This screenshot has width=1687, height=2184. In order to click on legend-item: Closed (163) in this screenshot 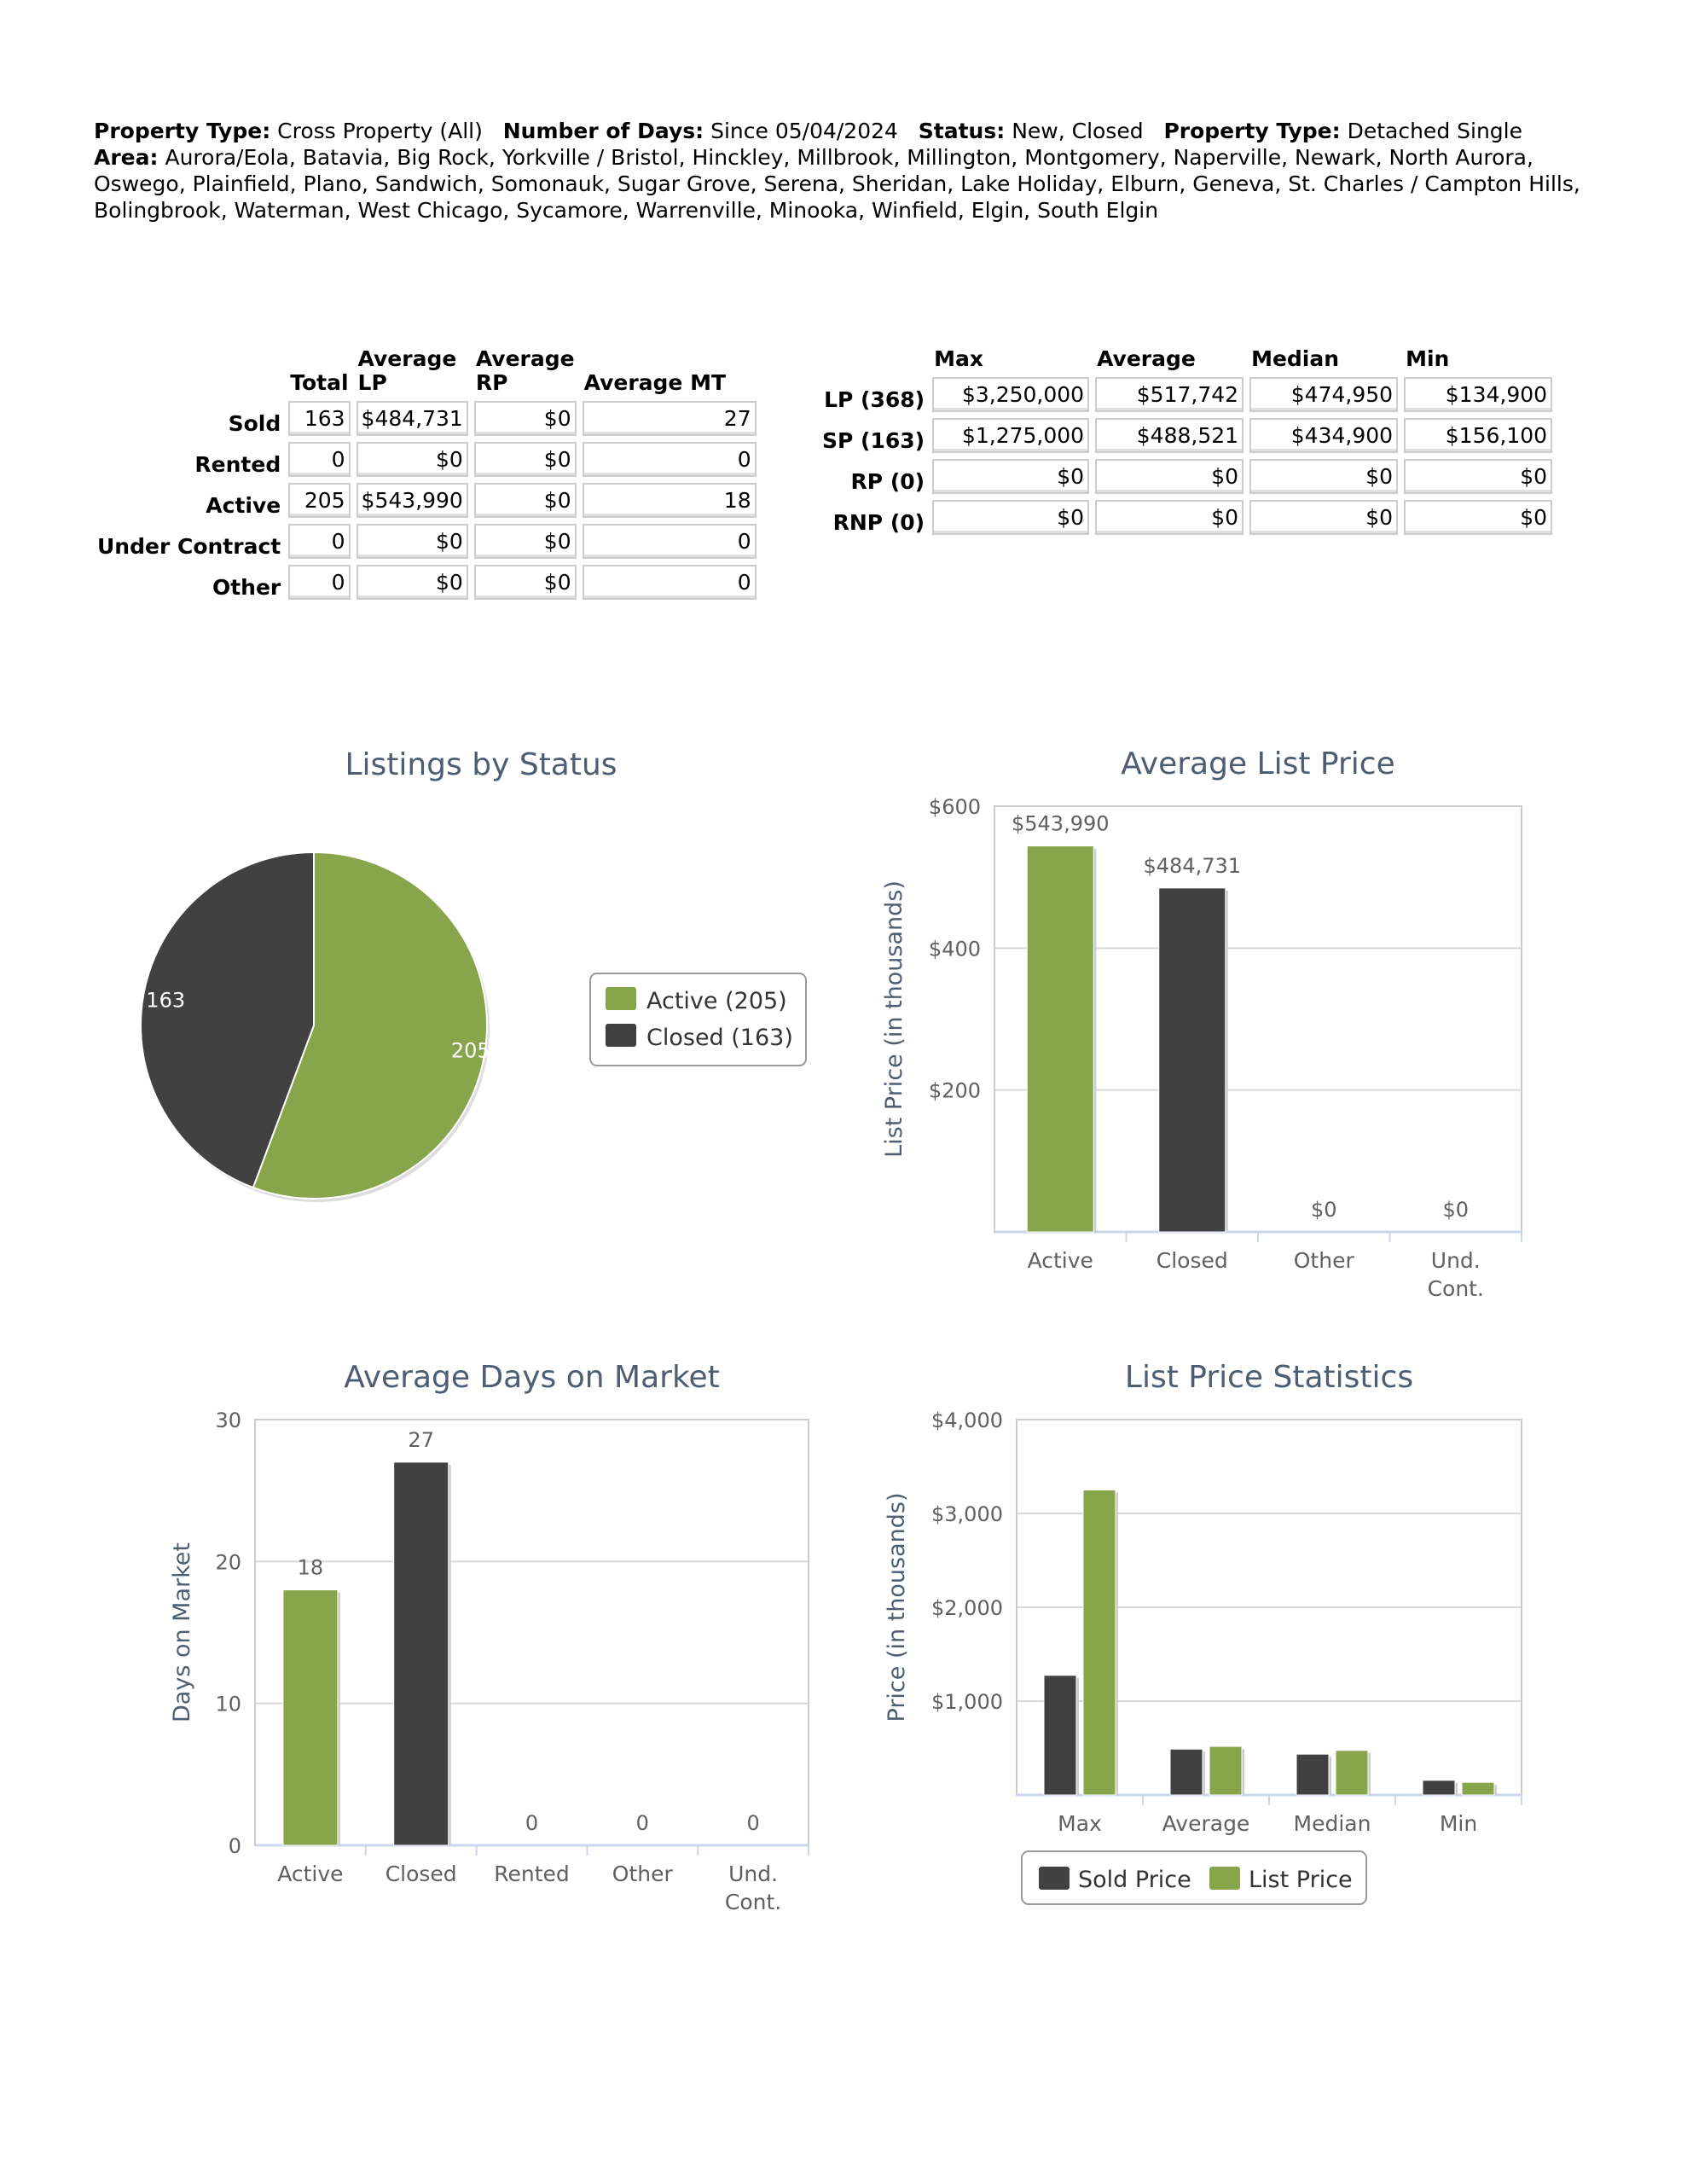, I will do `click(719, 1038)`.